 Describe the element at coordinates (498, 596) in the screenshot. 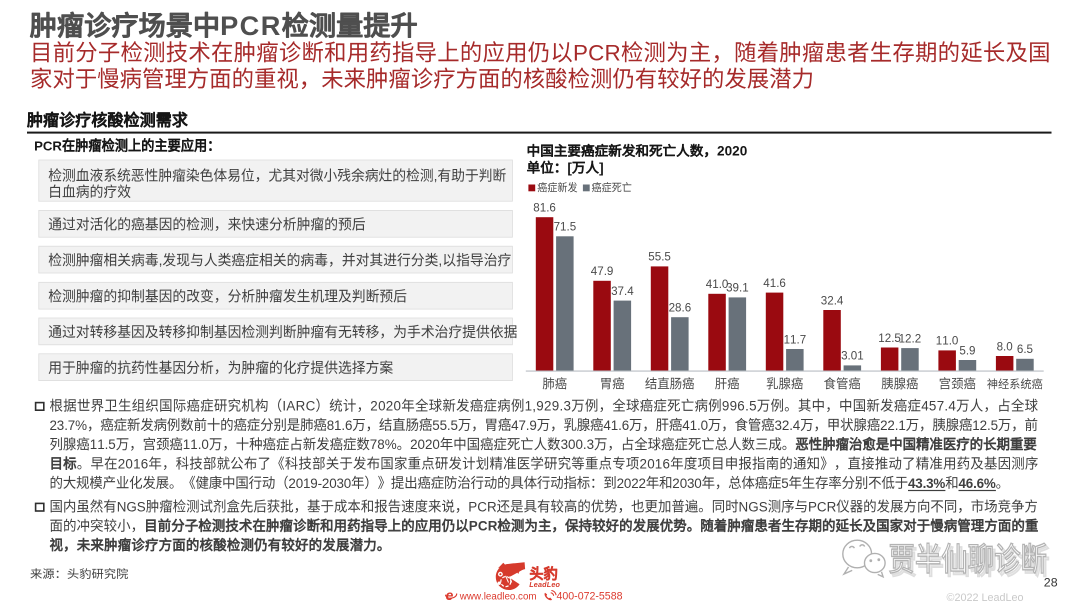

I see `svg-text: www.leadleo.com` at that location.